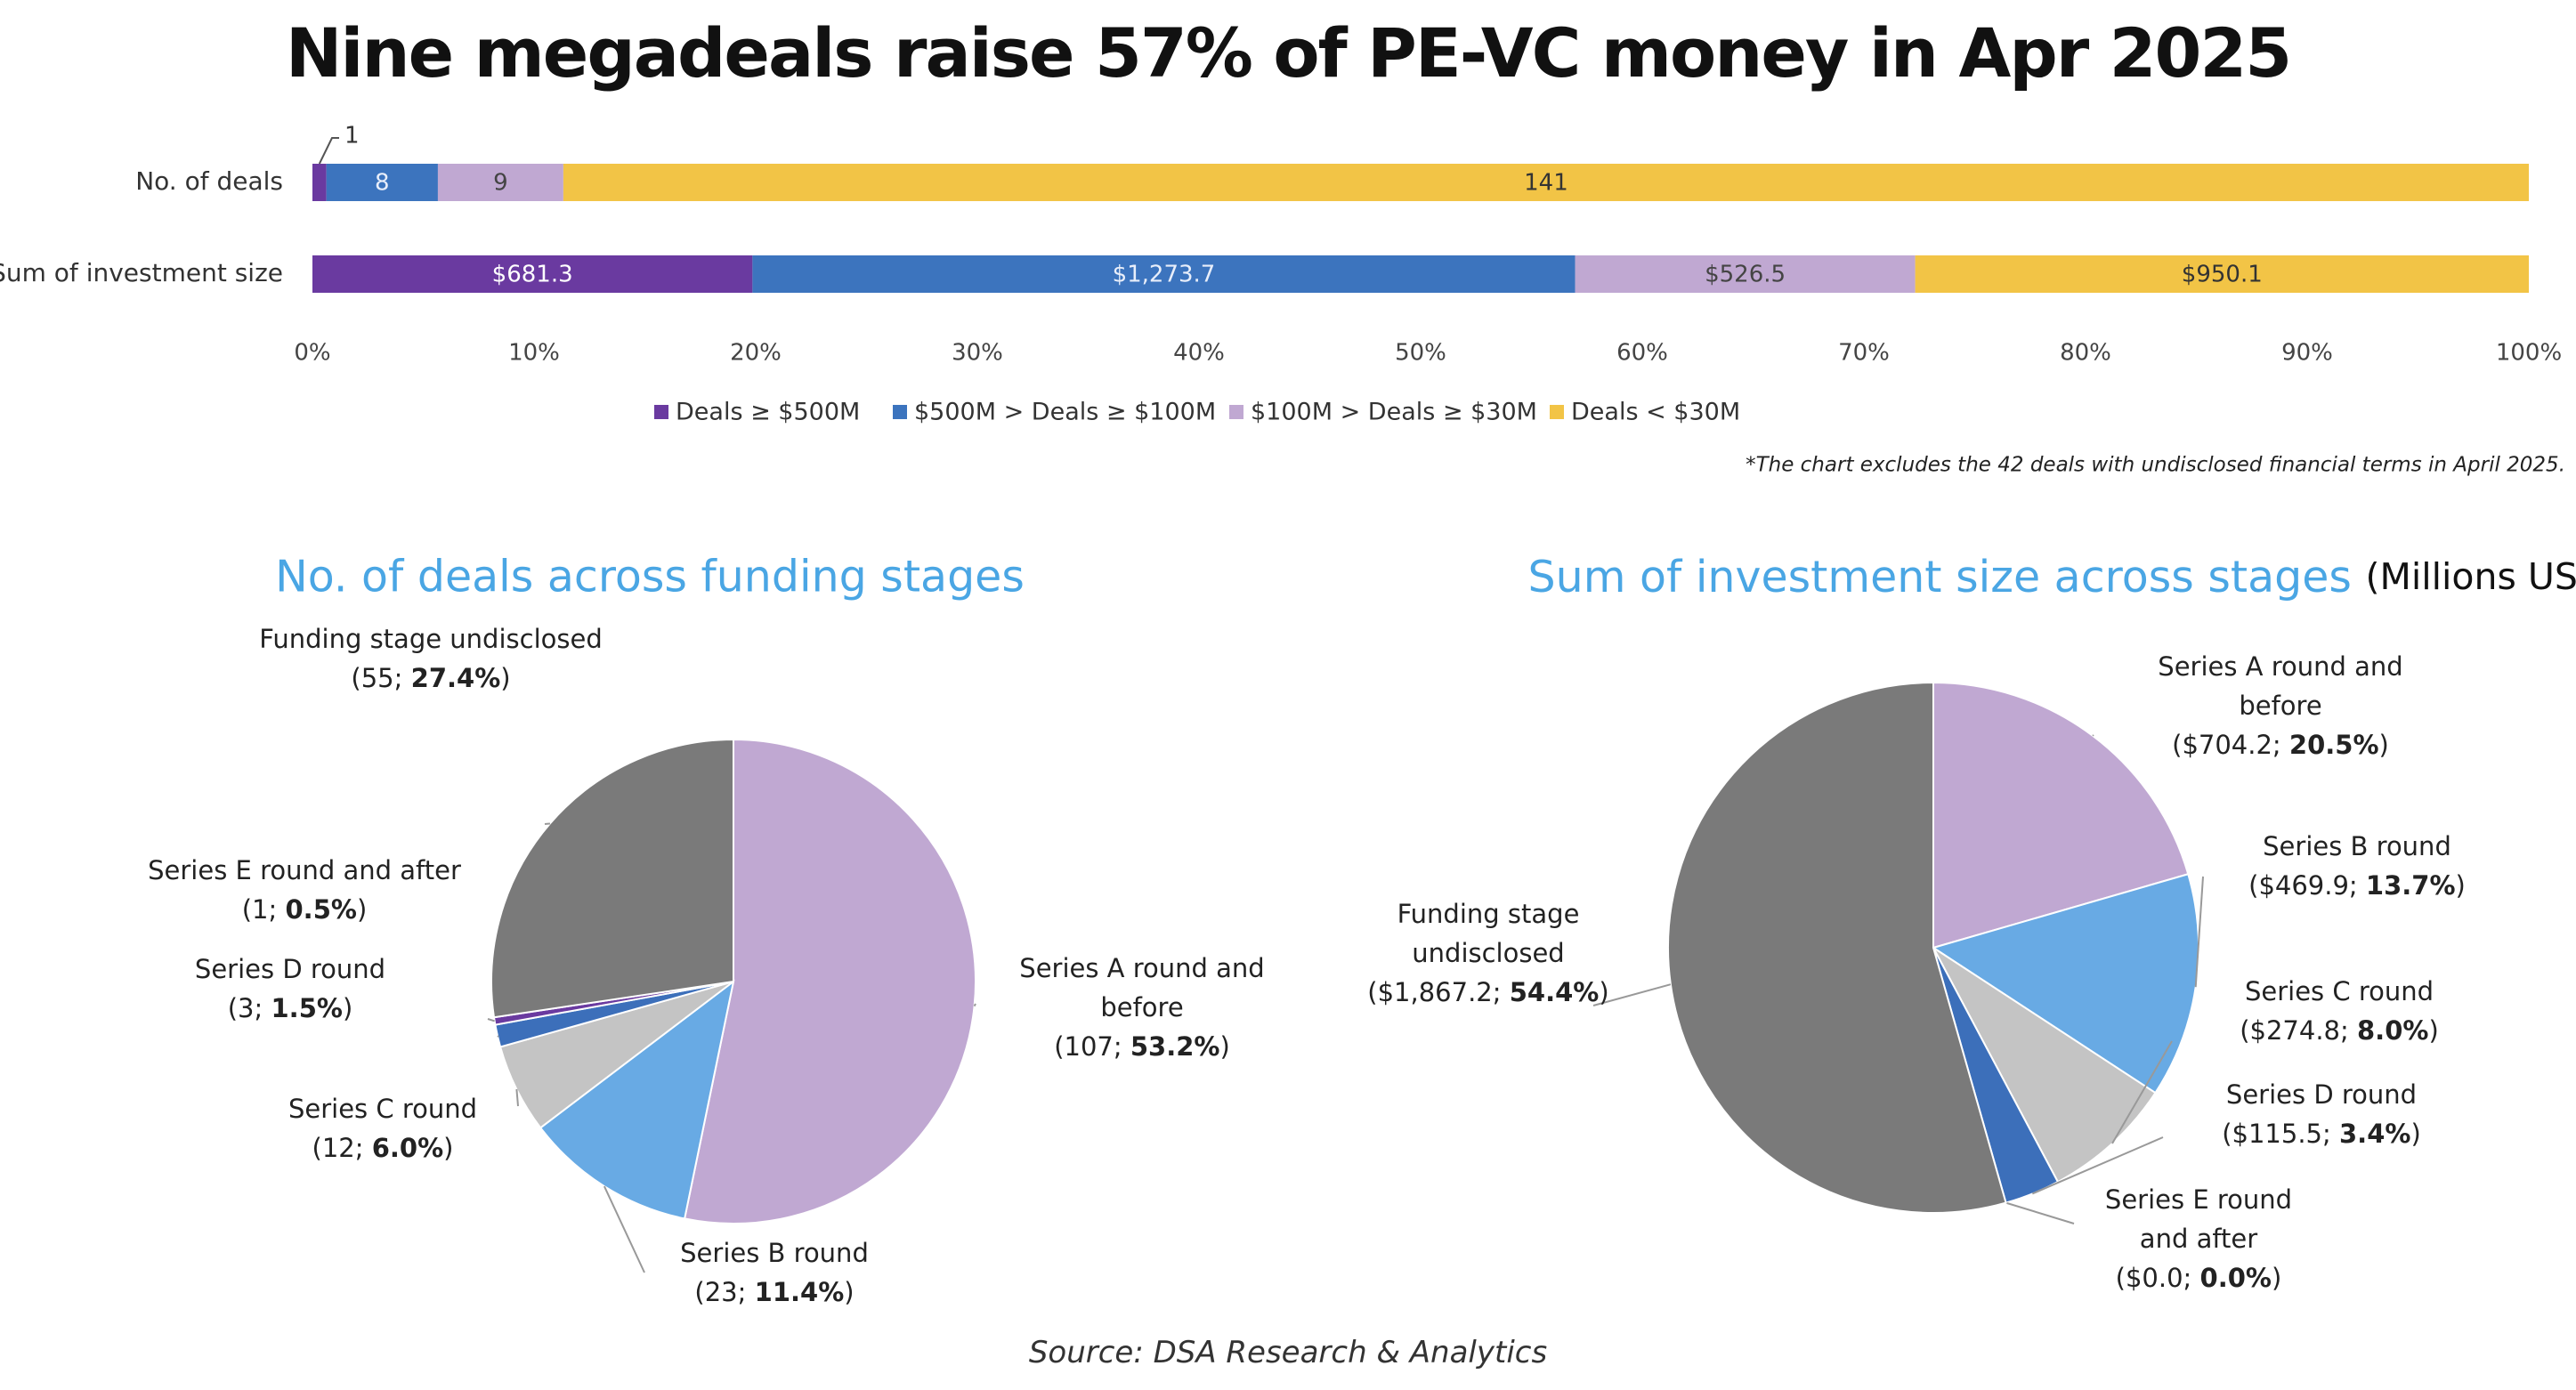  I want to click on bar-value-label: $1,273.7, so click(1164, 275).